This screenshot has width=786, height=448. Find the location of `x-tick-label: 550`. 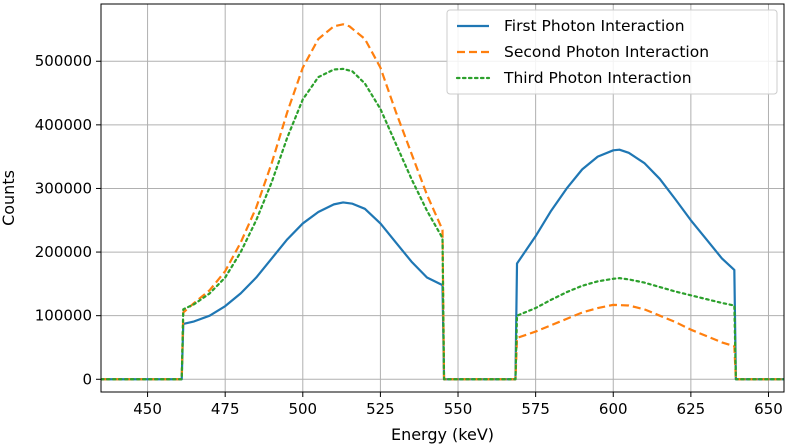

x-tick-label: 550 is located at coordinates (458, 409).